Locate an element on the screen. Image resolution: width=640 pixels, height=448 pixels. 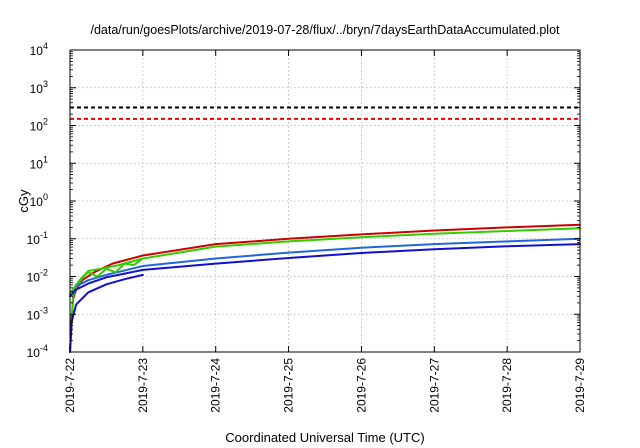
x-tick-label: 2019-7-27 is located at coordinates (434, 385).